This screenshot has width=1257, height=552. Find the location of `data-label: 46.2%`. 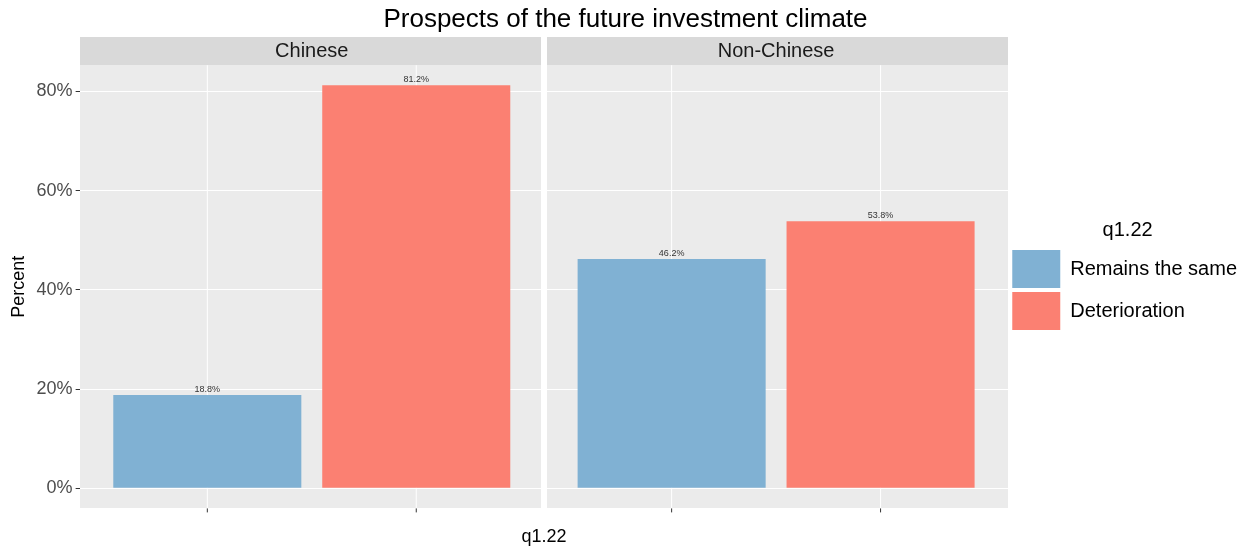

data-label: 46.2% is located at coordinates (671, 253).